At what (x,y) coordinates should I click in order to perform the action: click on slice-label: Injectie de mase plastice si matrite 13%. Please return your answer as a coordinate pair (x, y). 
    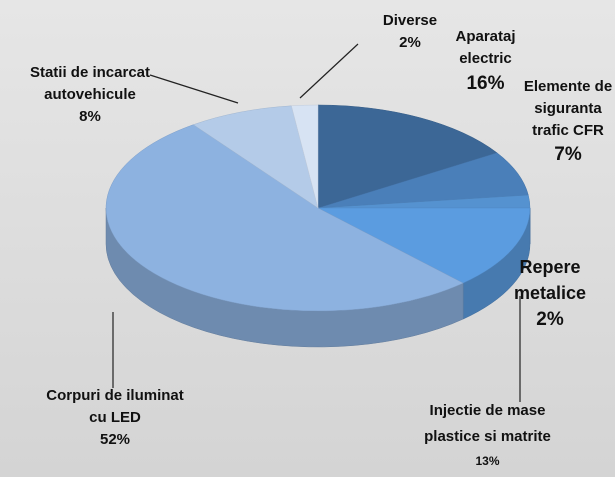
    Looking at the image, I should click on (487, 435).